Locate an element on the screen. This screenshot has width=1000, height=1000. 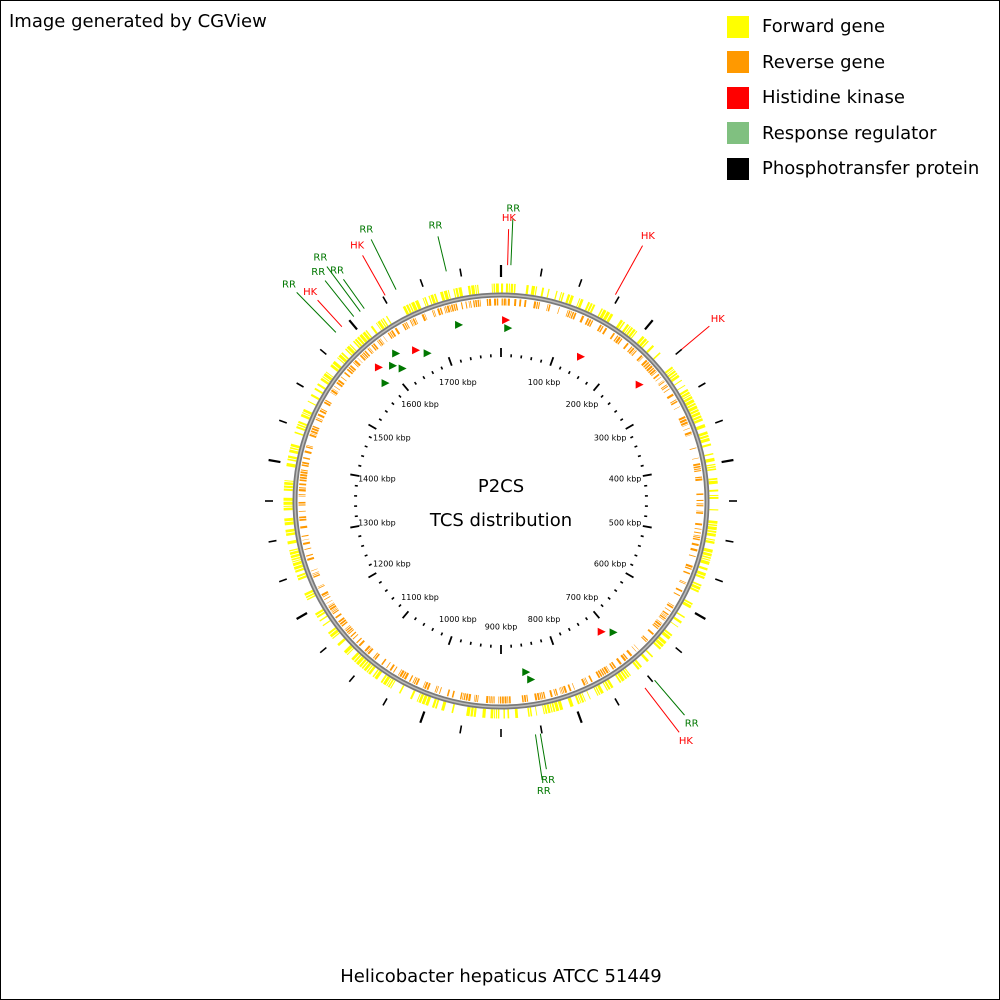
legend-swatch-forward-gene is located at coordinates (738, 26).